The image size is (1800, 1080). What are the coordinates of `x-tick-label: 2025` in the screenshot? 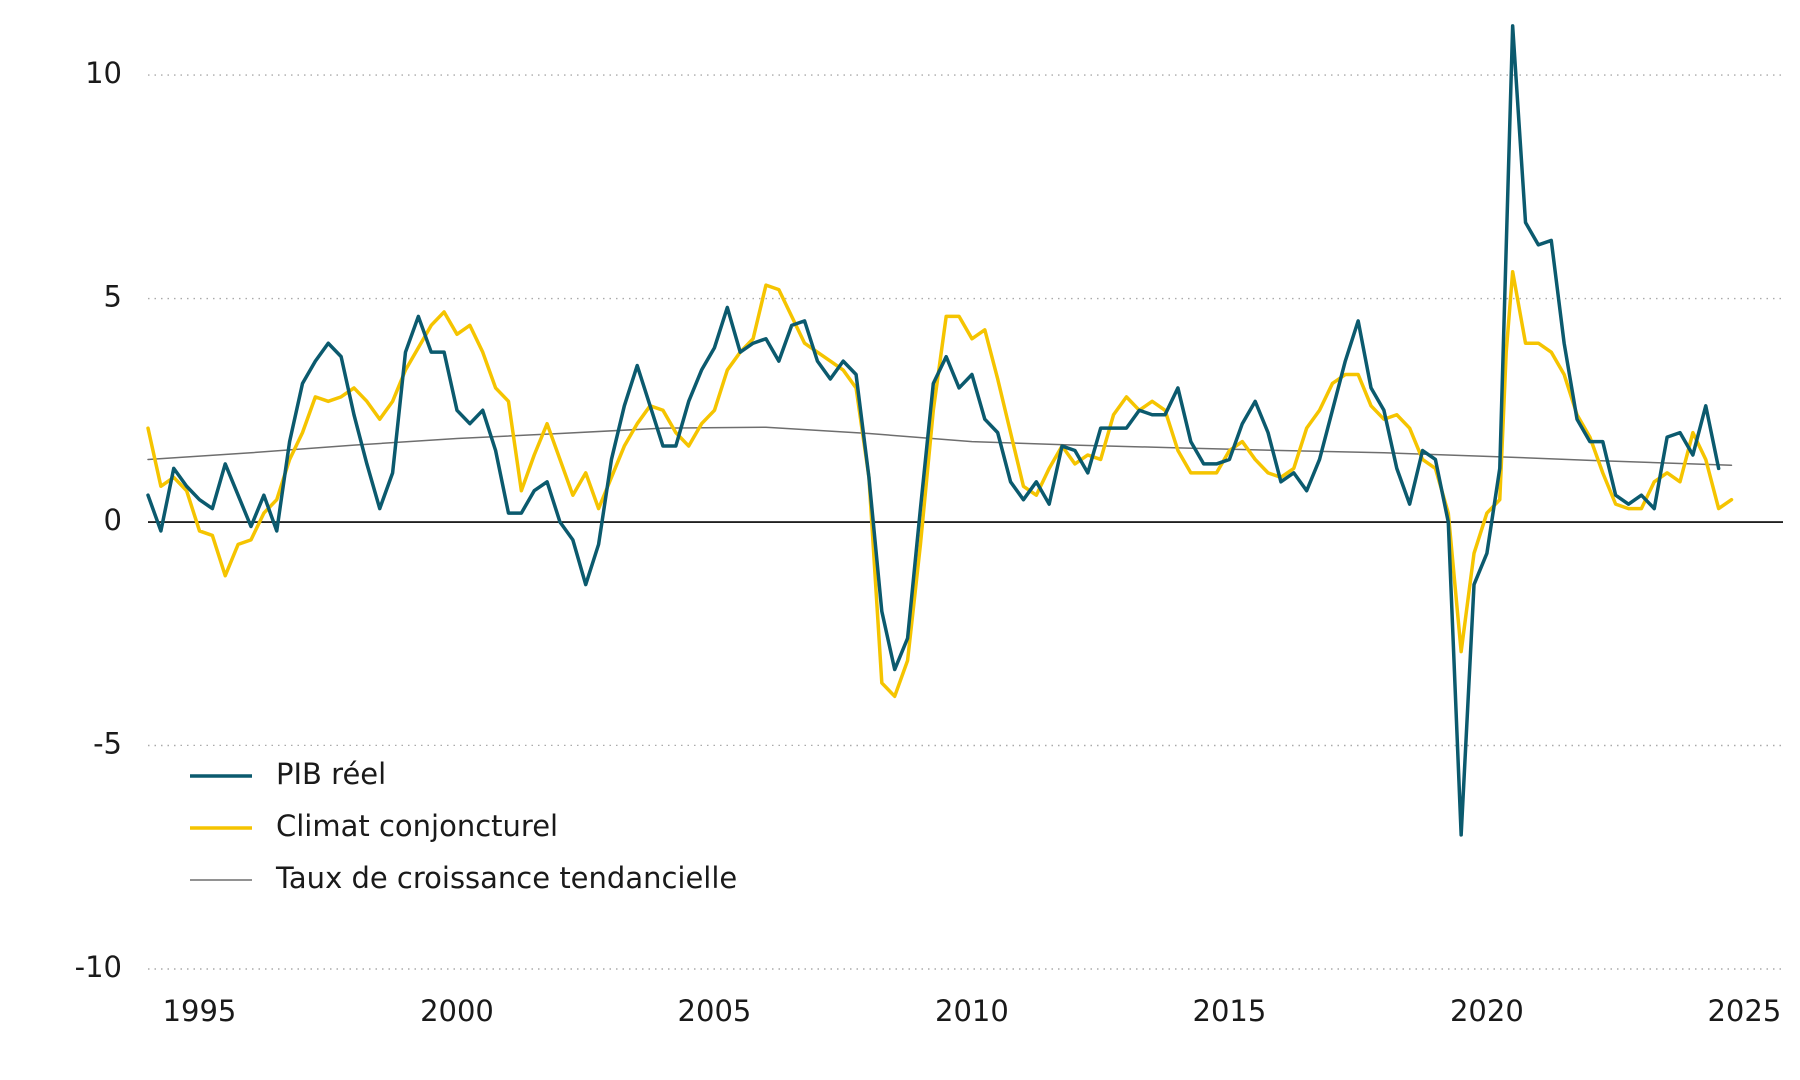 It's located at (1744, 1011).